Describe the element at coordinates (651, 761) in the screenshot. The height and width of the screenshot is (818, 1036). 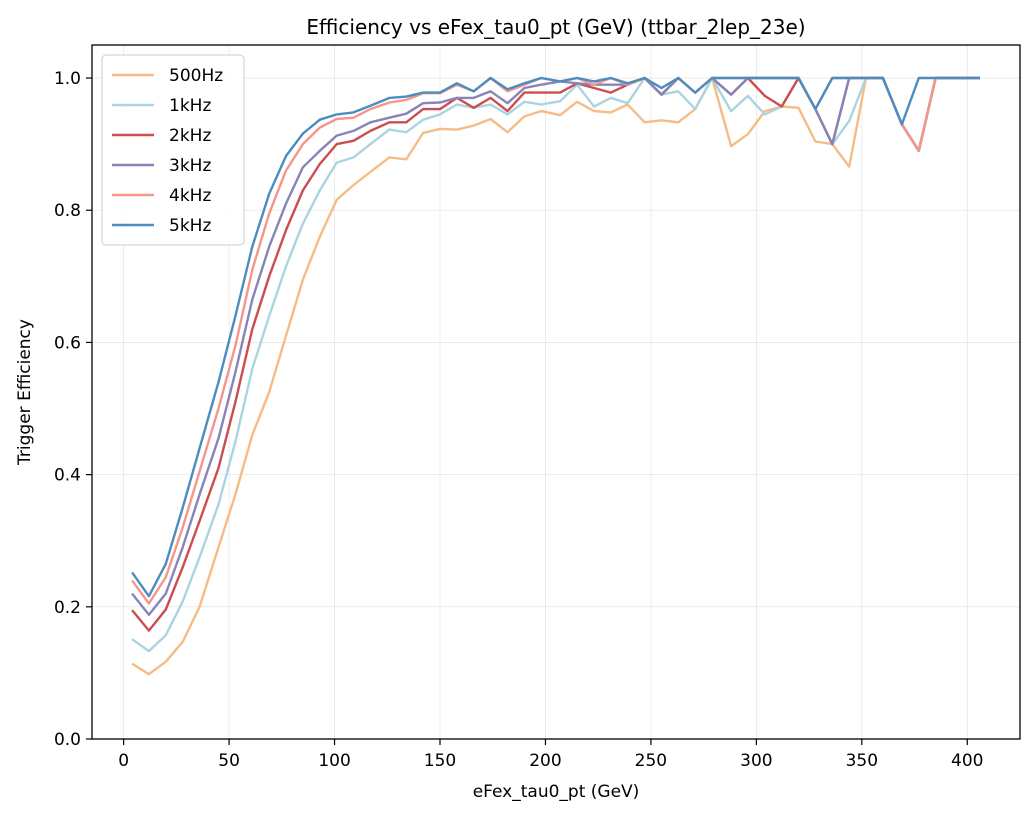
I see `x-tick-label: 250` at that location.